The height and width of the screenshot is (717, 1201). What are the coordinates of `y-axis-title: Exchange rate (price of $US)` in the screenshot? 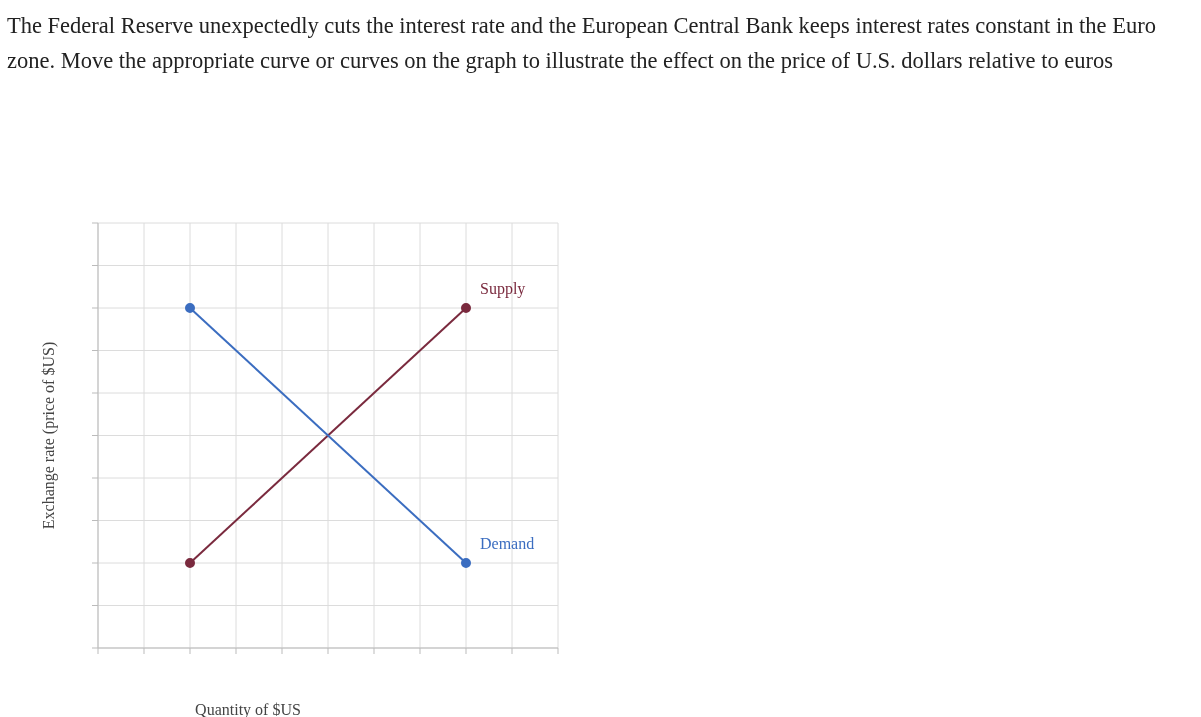 It's located at (48, 435).